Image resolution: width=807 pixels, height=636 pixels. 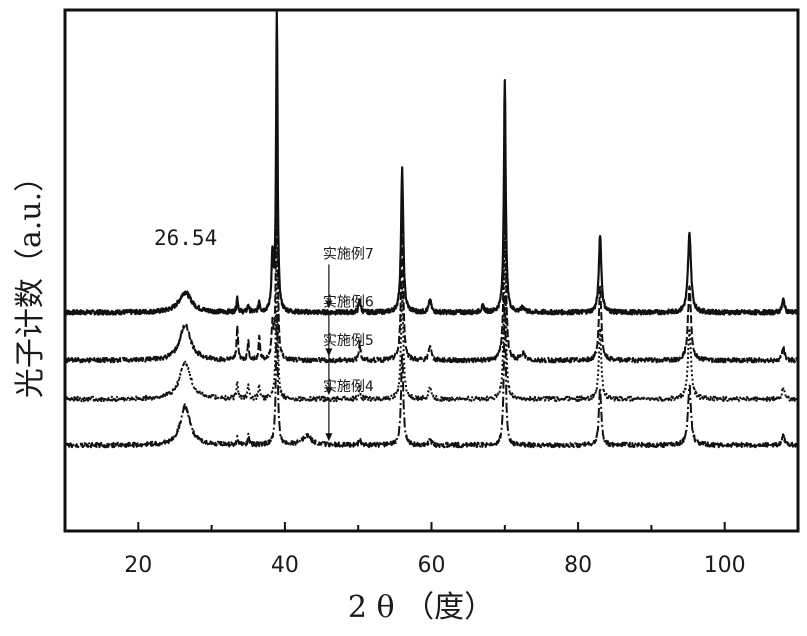 What do you see at coordinates (30, 280) in the screenshot?
I see `y-axis-title: 光子计数（a.u.）` at bounding box center [30, 280].